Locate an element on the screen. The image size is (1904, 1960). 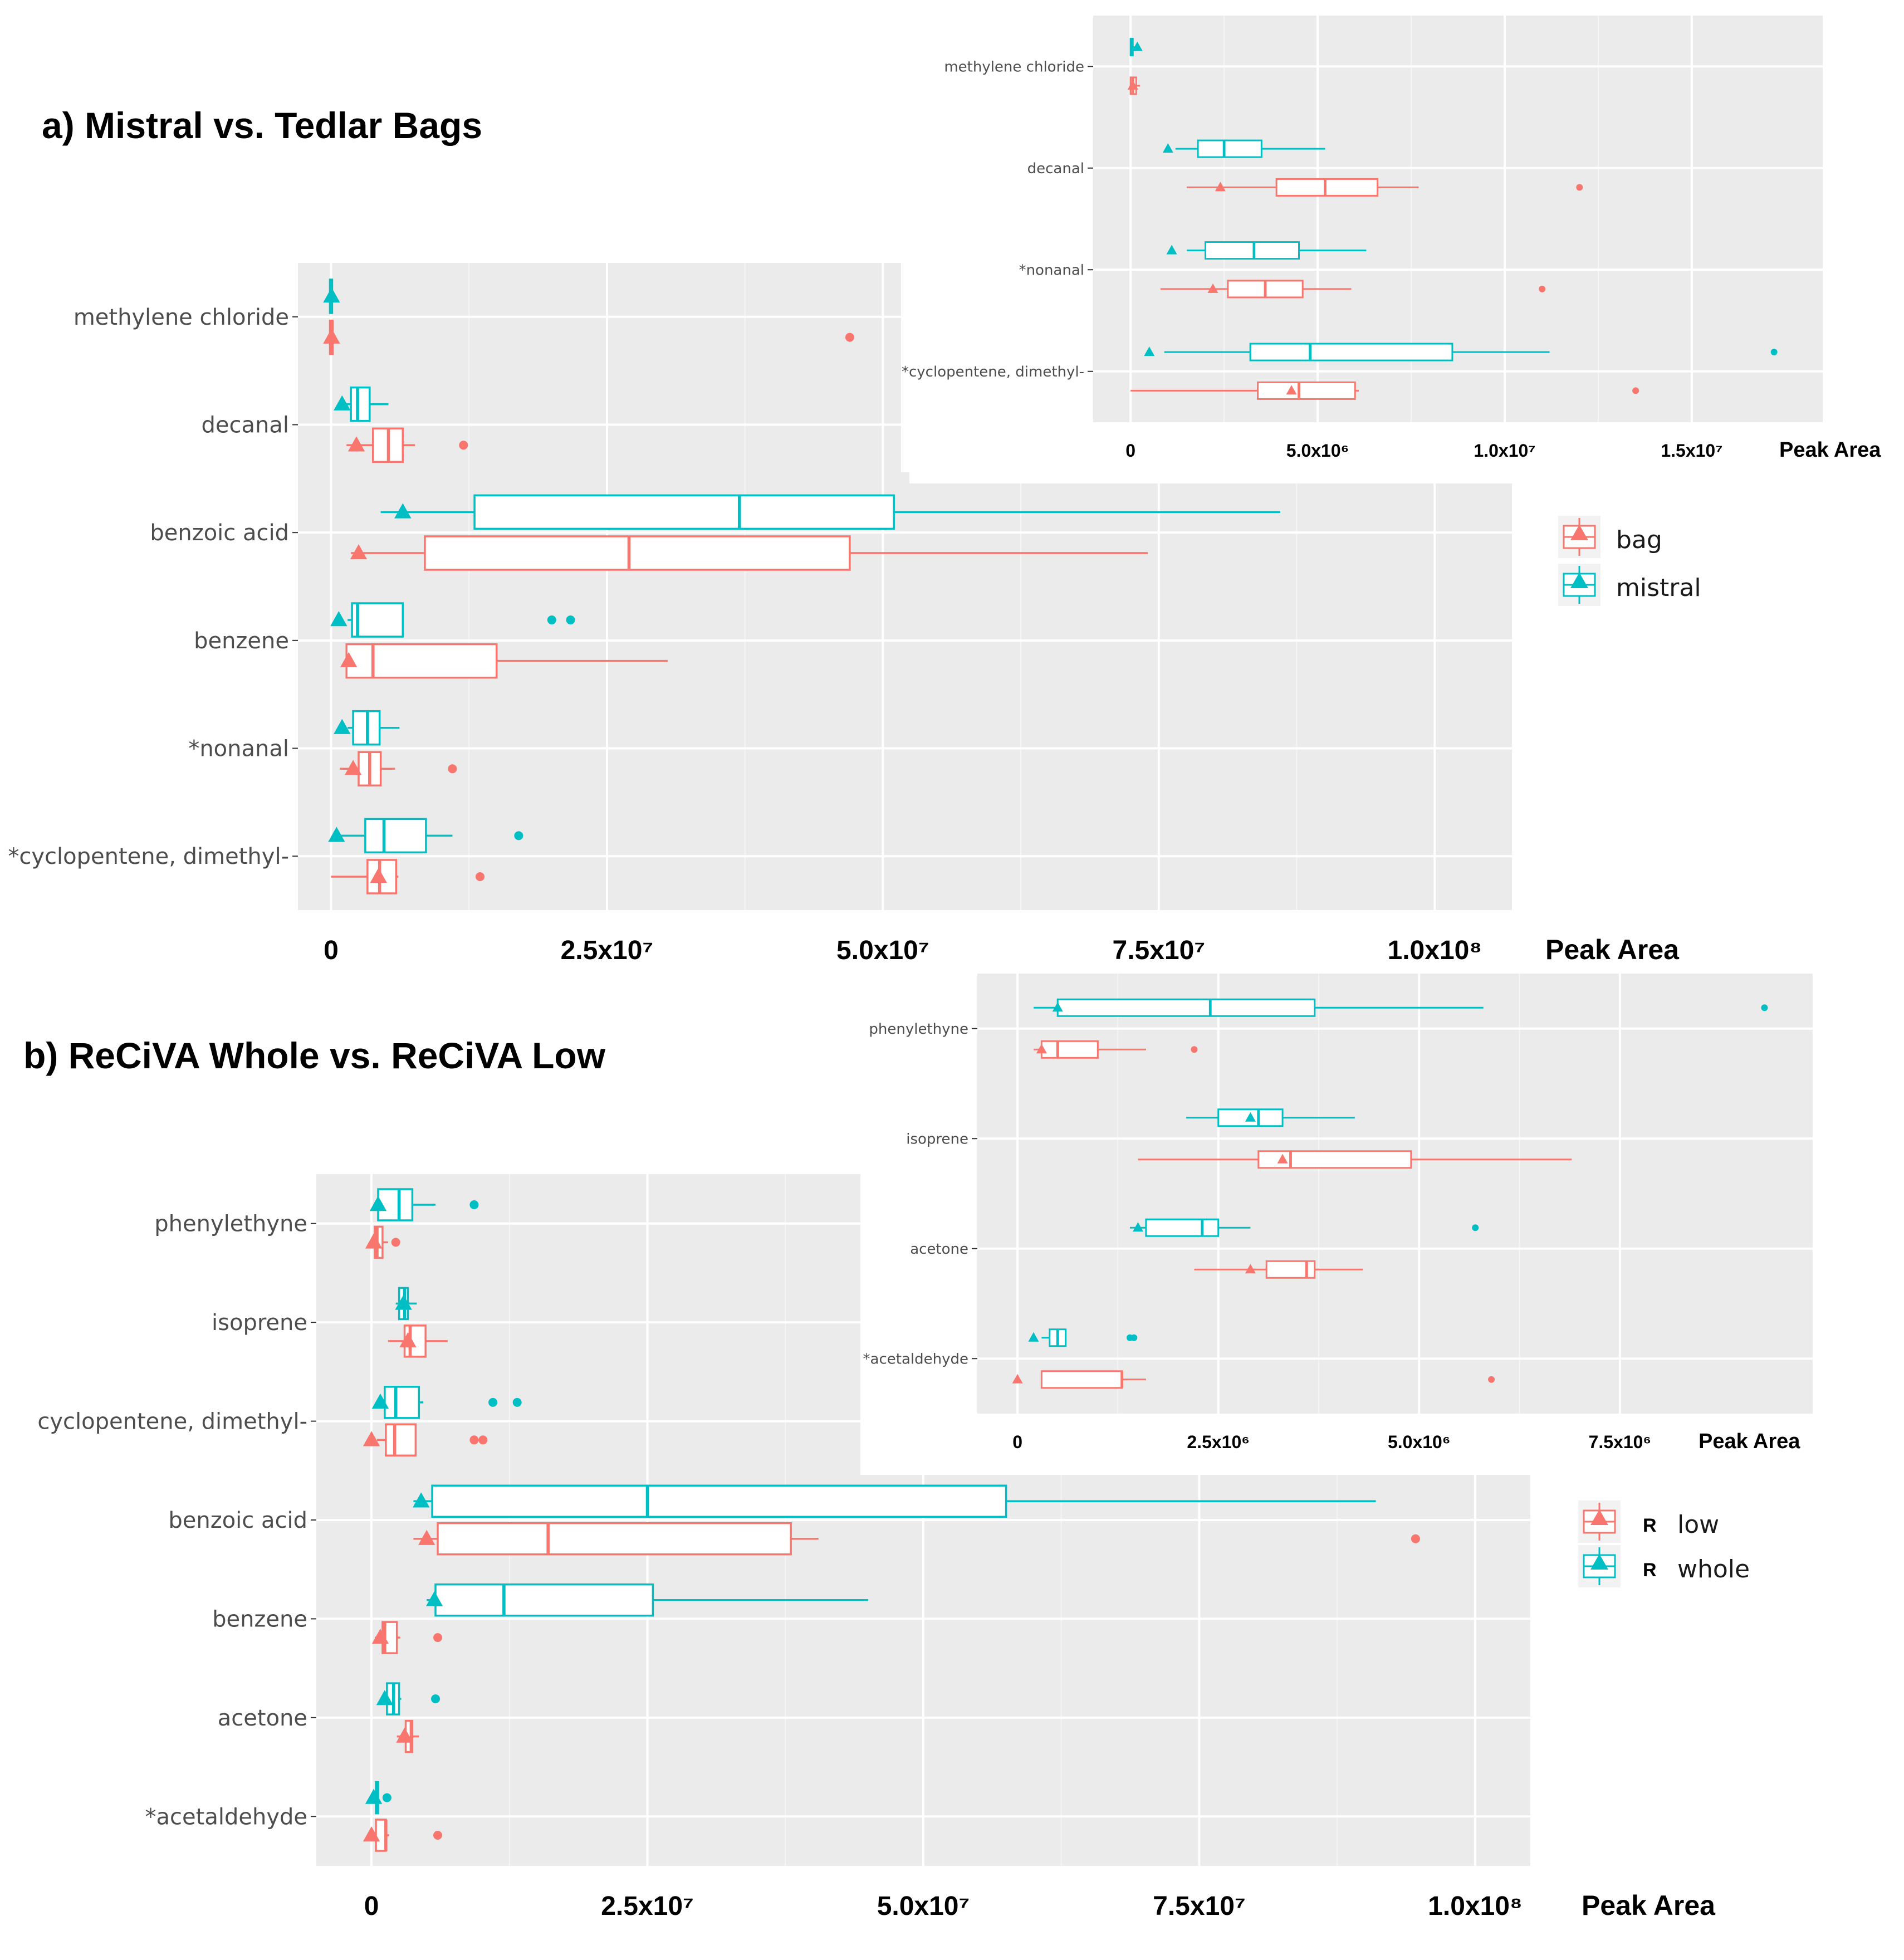
legend-r-whole: R is located at coordinates (1650, 1570).